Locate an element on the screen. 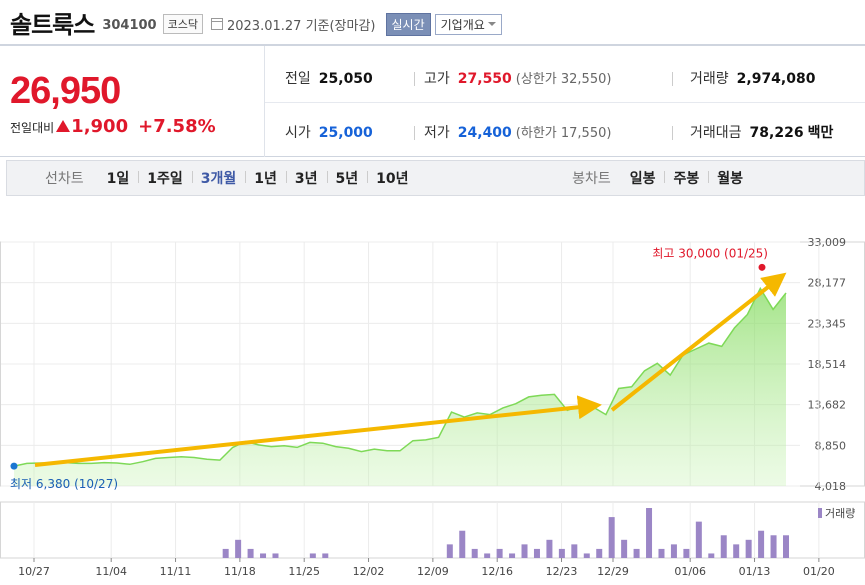 This screenshot has width=865, height=585. open-price: 시가 25,000 is located at coordinates (329, 133).